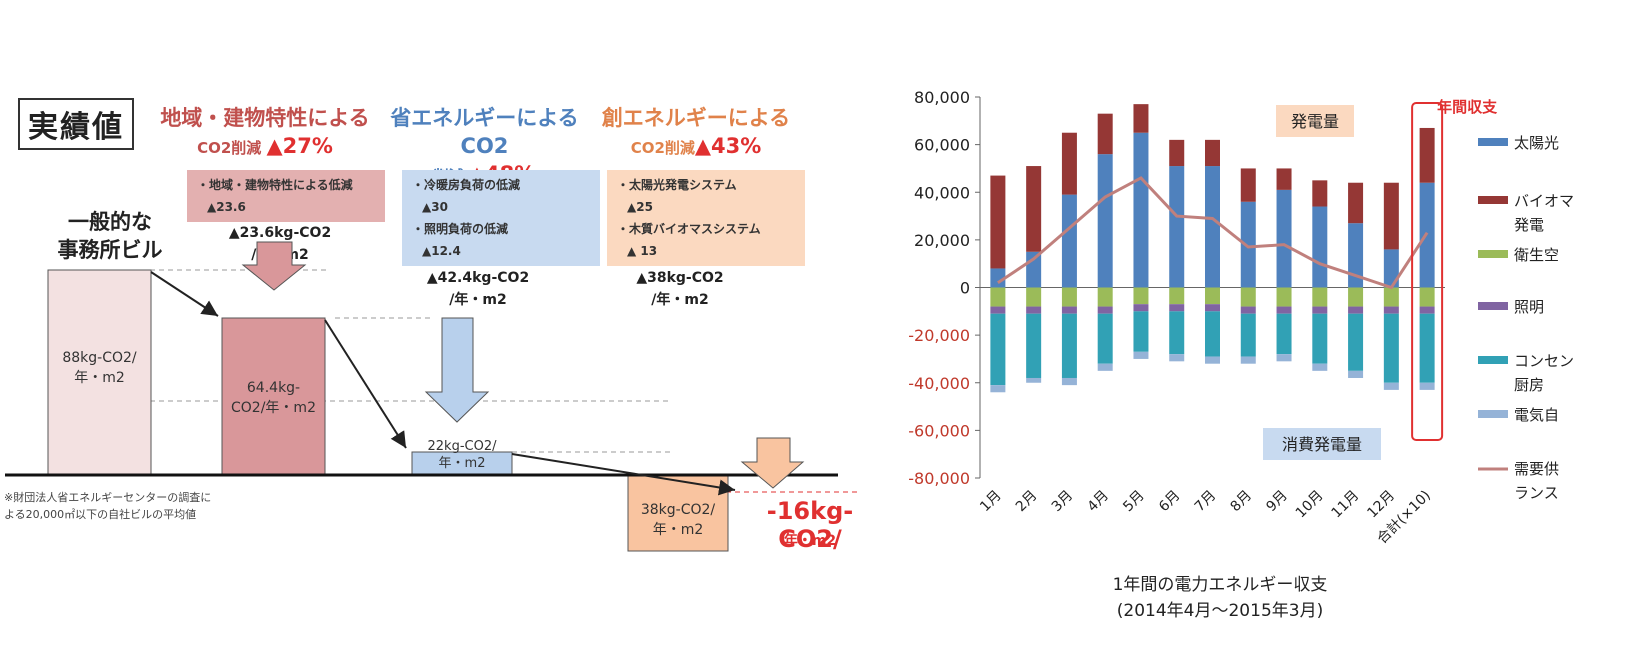  Describe the element at coordinates (810, 541) in the screenshot. I see `net-result-unit: 年・m2` at that location.